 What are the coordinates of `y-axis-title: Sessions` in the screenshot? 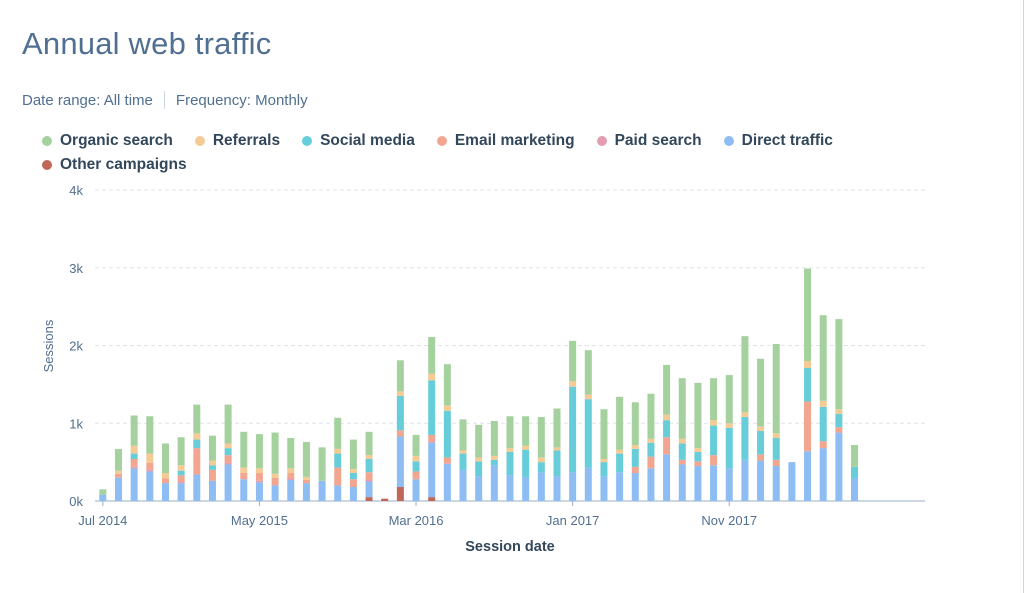 It's located at (48, 345).